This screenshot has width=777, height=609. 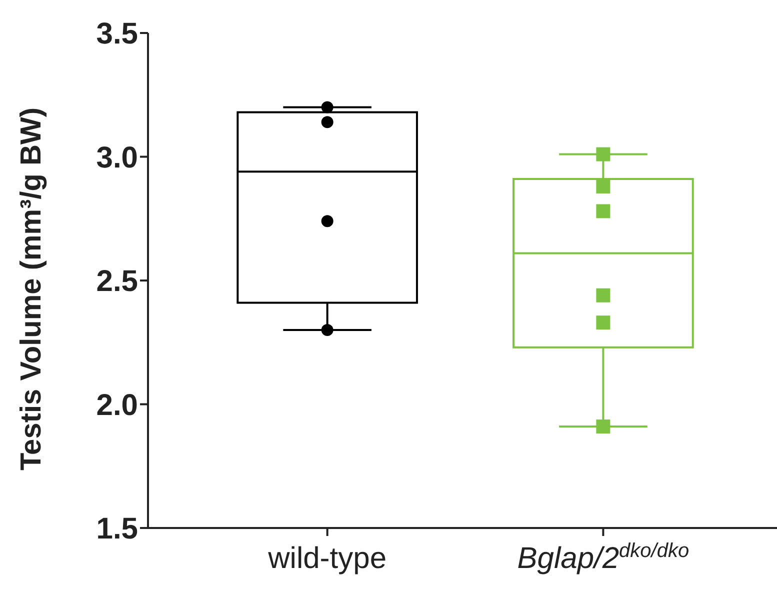 What do you see at coordinates (603, 557) in the screenshot?
I see `x-tick-label: Bglap/2$^{dko/dko}$` at bounding box center [603, 557].